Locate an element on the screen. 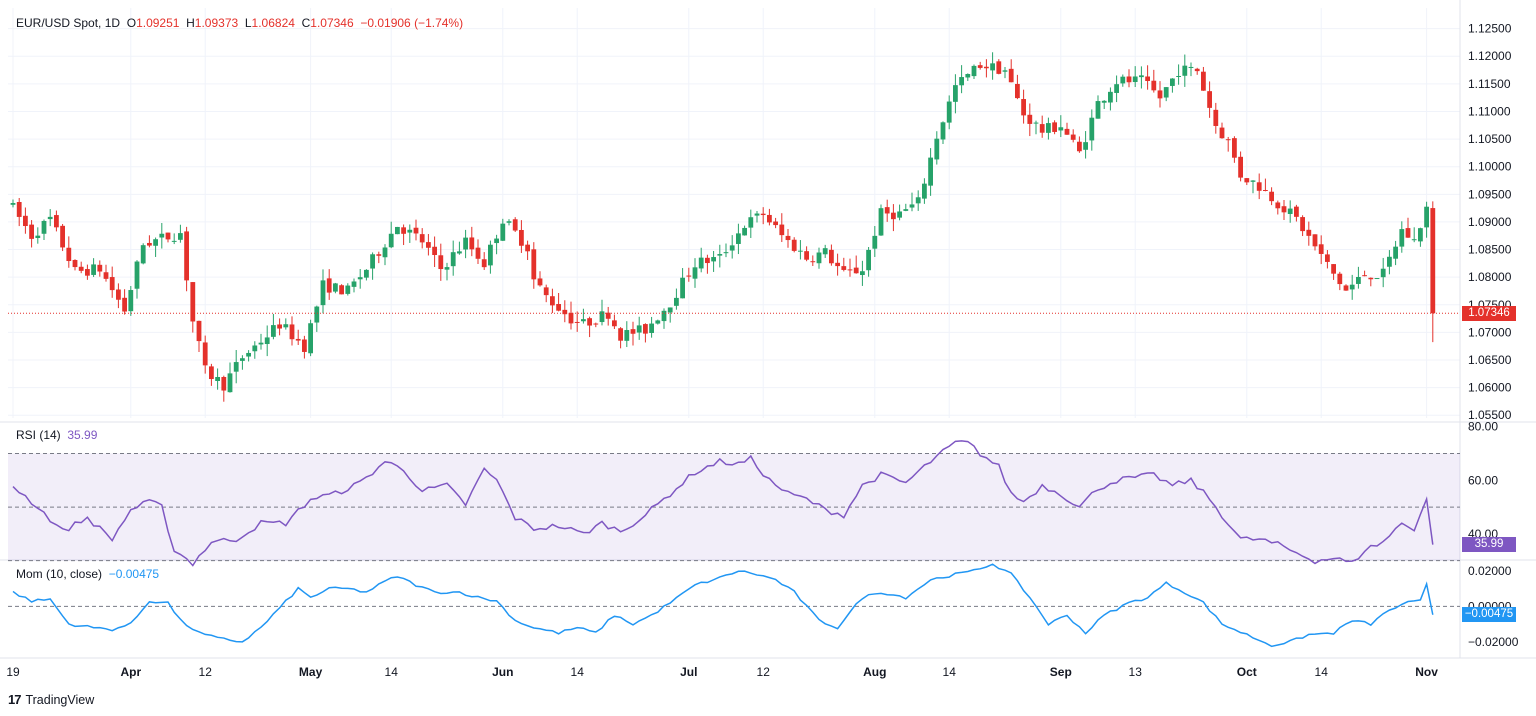 This screenshot has width=1536, height=716. price-tick-label: 1.06500 is located at coordinates (1490, 360).